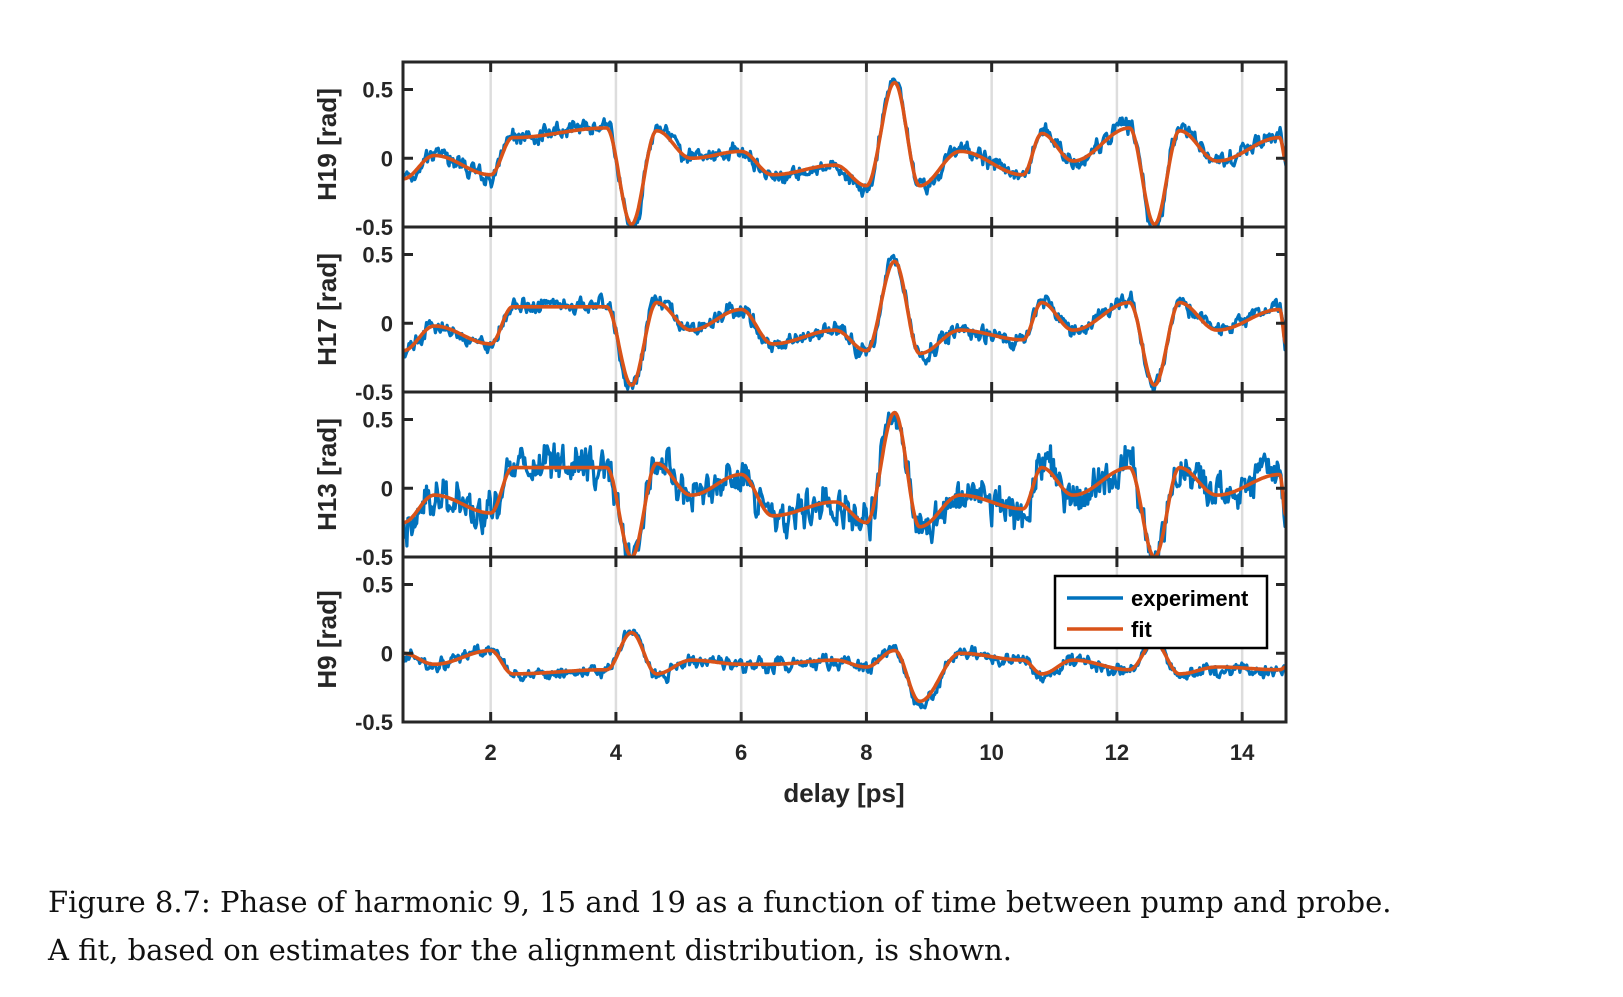 The width and height of the screenshot is (1623, 997). What do you see at coordinates (741, 752) in the screenshot?
I see `x-tick-label: 6` at bounding box center [741, 752].